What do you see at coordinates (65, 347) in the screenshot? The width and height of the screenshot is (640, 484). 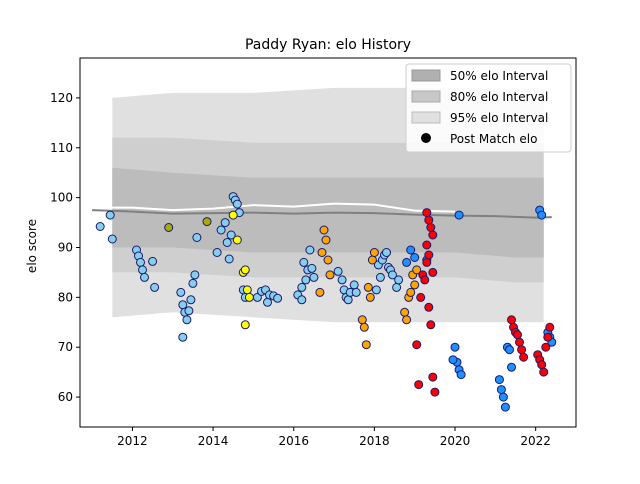 I see `y-tick-label-70: 70` at bounding box center [65, 347].